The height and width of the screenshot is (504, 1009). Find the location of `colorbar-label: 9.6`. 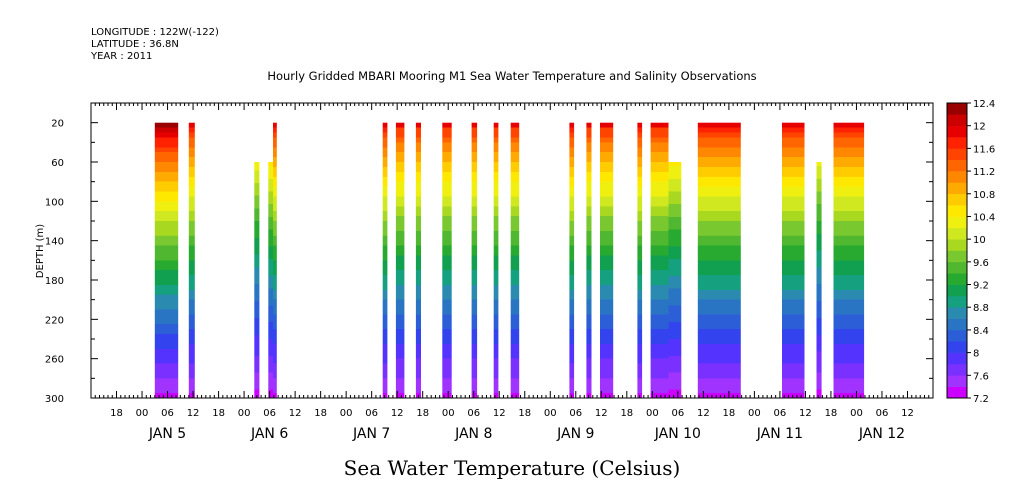

colorbar-label: 9.6 is located at coordinates (981, 263).